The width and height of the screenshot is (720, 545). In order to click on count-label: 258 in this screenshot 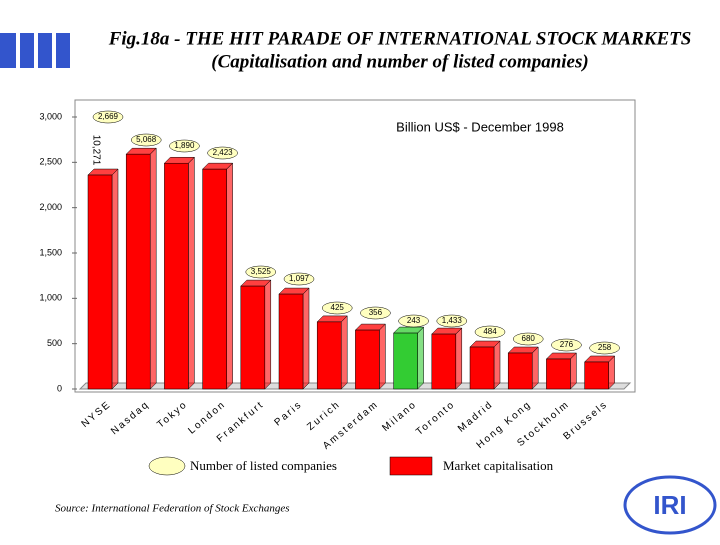, I will do `click(605, 347)`.